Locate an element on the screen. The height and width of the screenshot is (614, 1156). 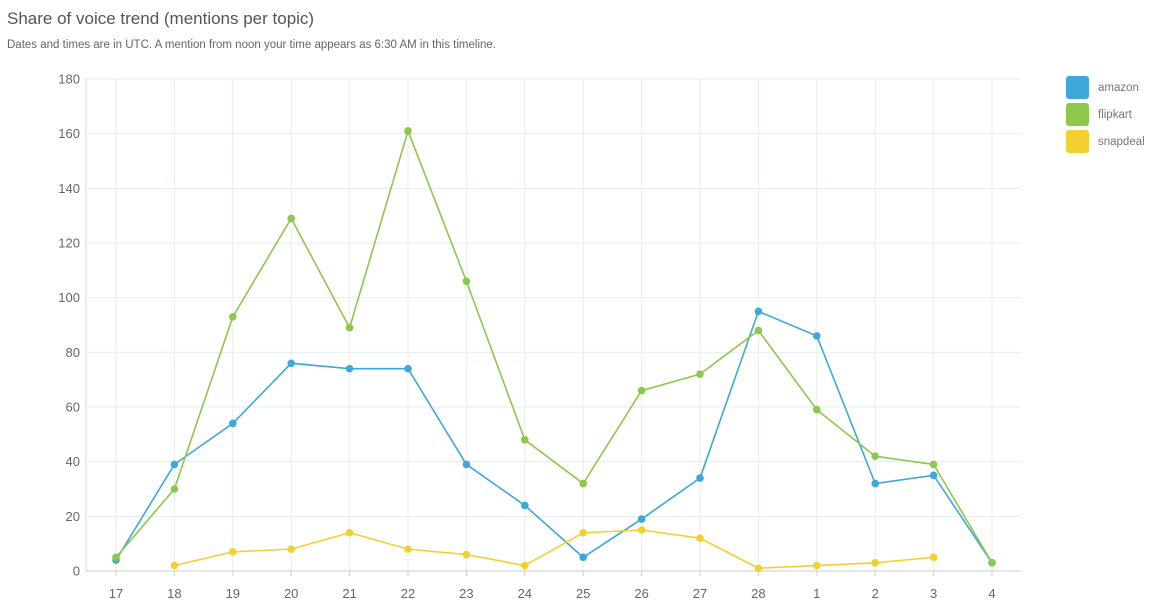
y-tick-label: 0 is located at coordinates (76, 571).